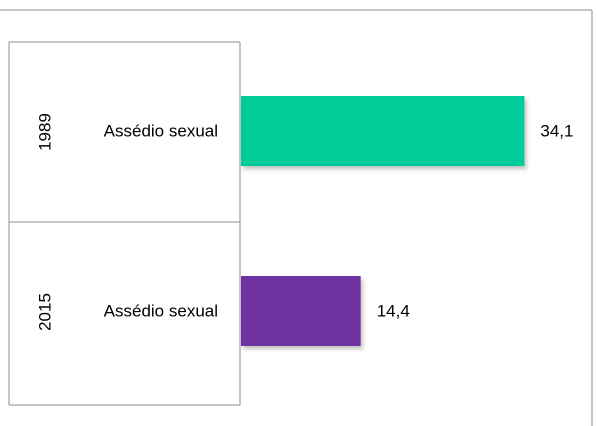  Describe the element at coordinates (393, 310) in the screenshot. I see `data-label-2015: 14,4` at that location.